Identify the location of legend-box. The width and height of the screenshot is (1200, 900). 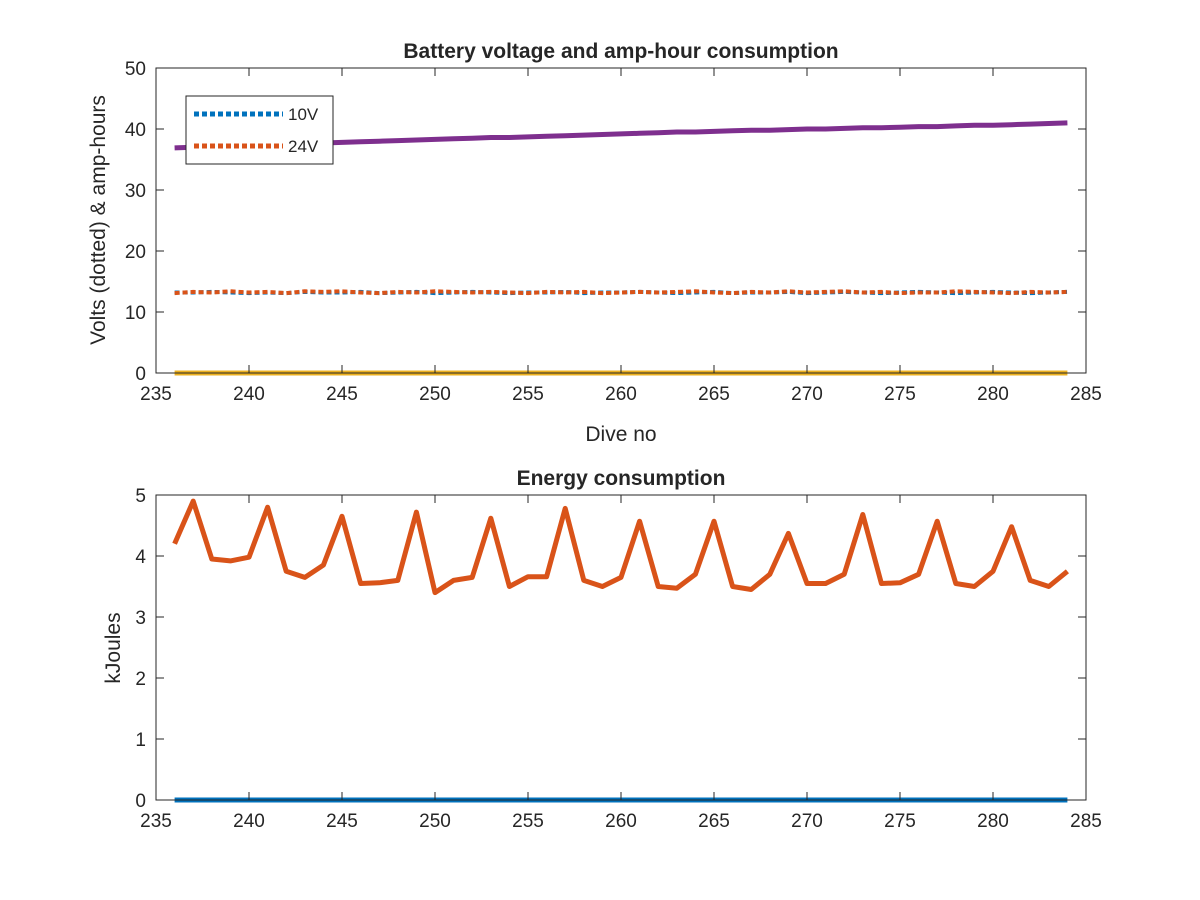
(259, 130).